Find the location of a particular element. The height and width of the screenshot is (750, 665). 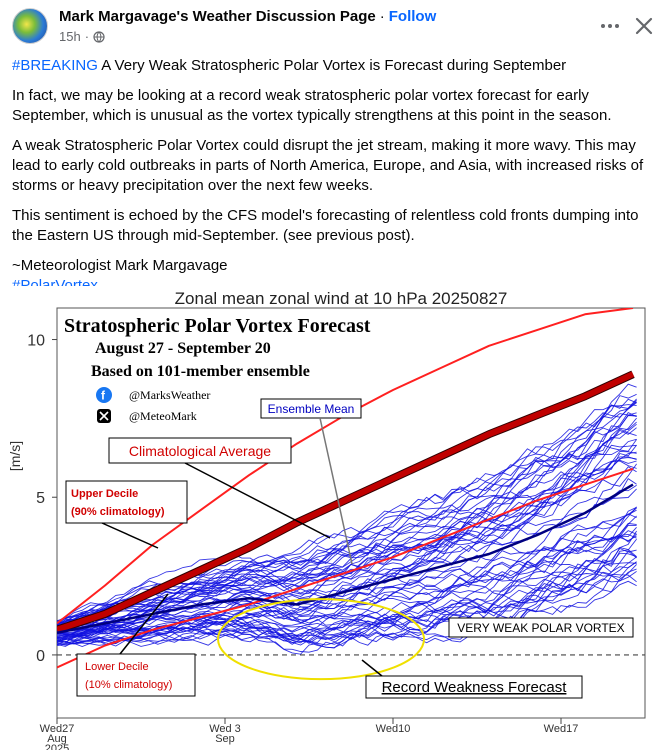

ensemble-mean-label-box is located at coordinates (311, 408).